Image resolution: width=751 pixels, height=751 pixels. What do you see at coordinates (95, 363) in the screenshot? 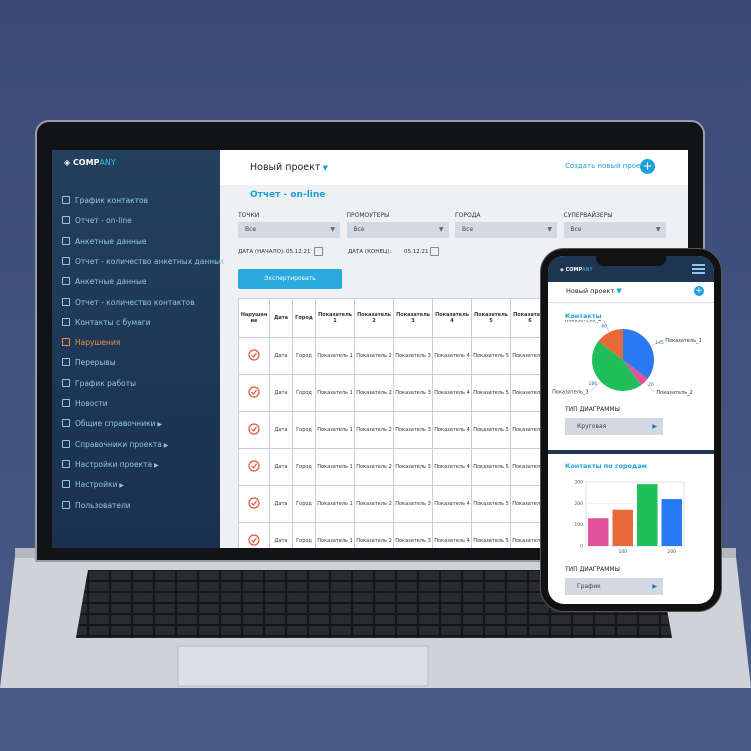
I see `sidebar-label: Перерывы` at bounding box center [95, 363].